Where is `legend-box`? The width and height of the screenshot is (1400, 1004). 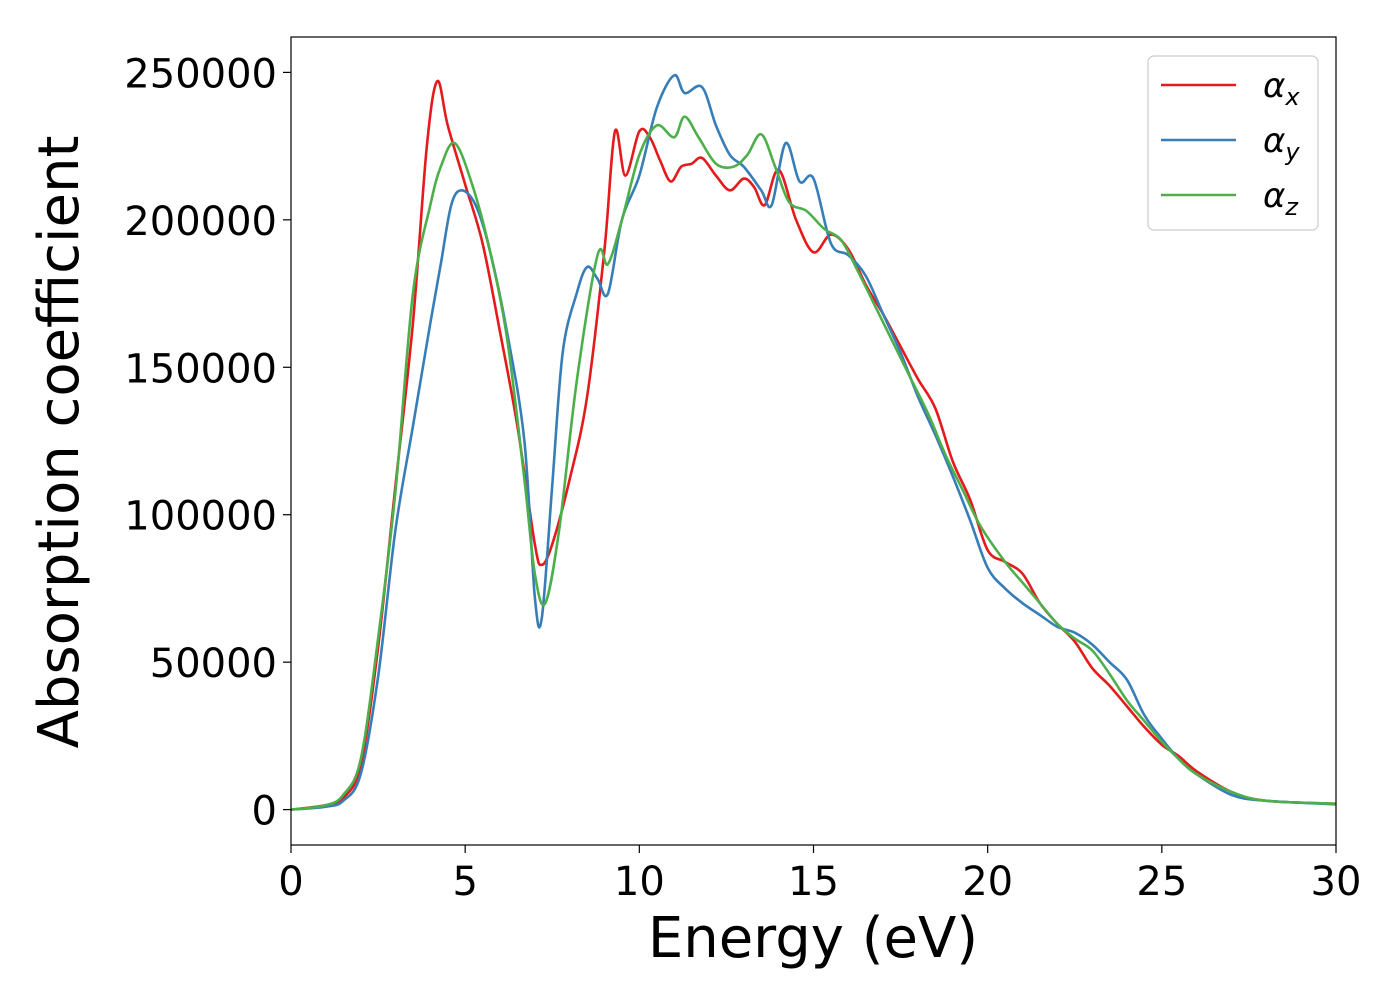
legend-box is located at coordinates (1233, 143).